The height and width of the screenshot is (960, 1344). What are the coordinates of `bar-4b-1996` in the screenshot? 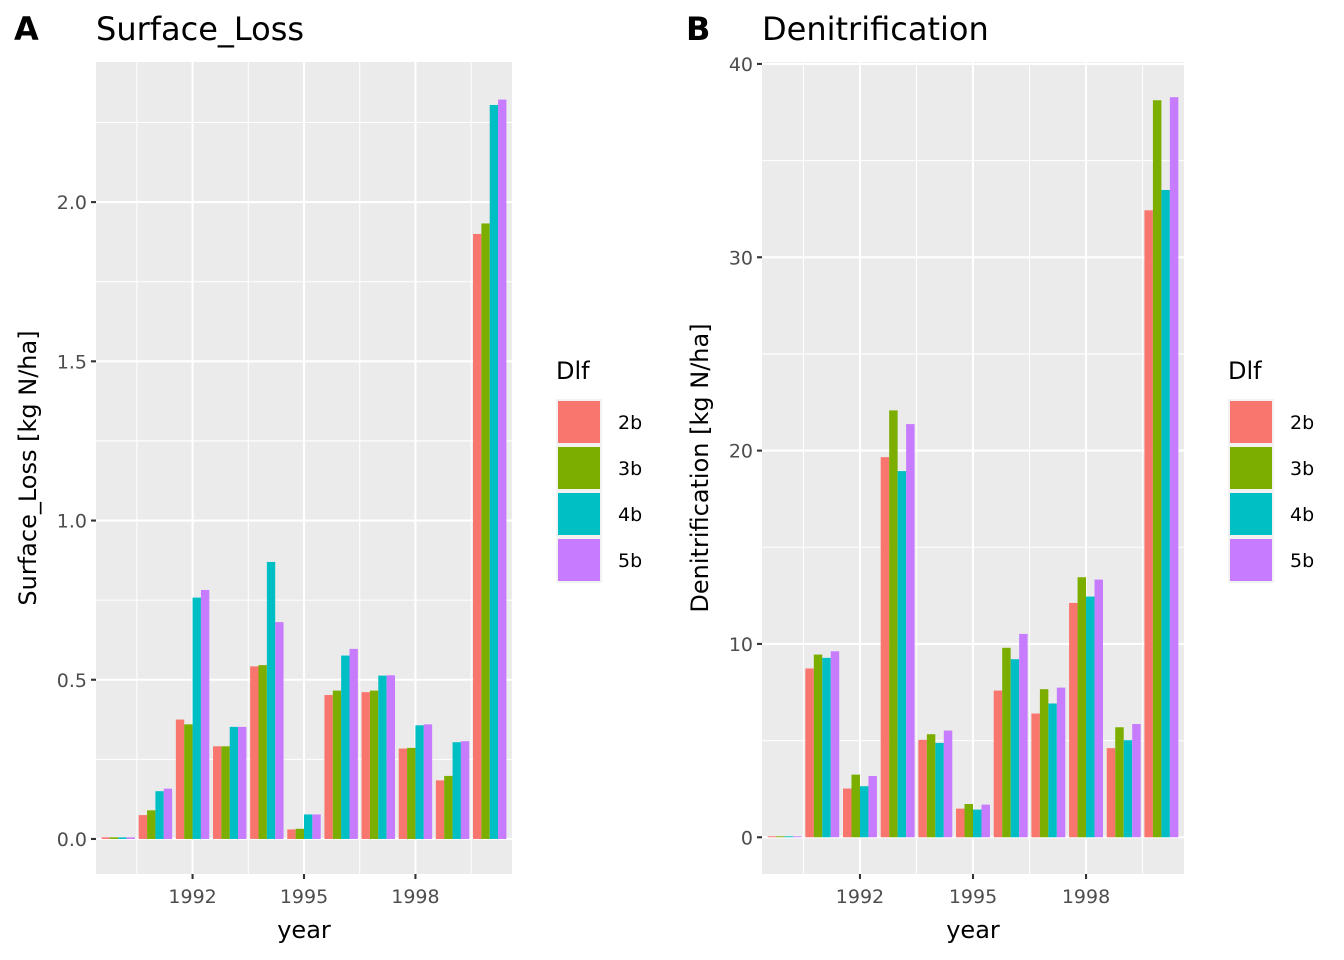 It's located at (1015, 748).